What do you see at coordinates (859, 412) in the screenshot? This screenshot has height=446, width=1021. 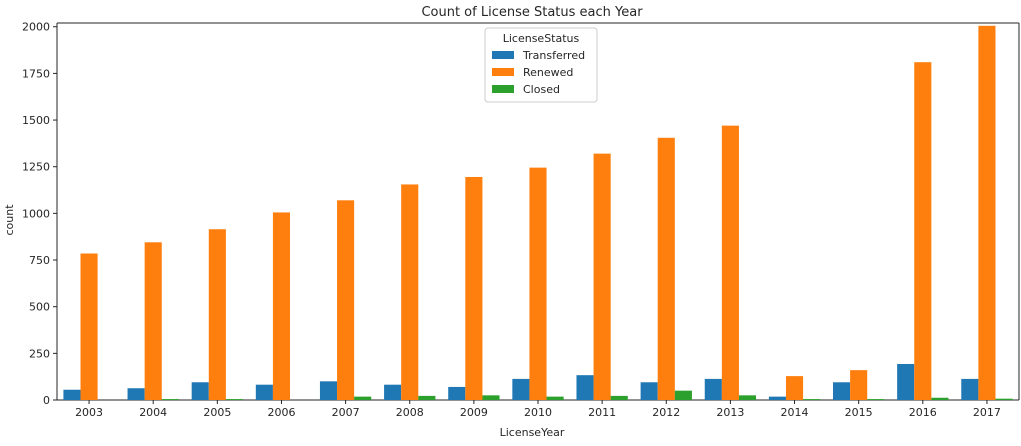 I see `x-tick-label: 2015` at bounding box center [859, 412].